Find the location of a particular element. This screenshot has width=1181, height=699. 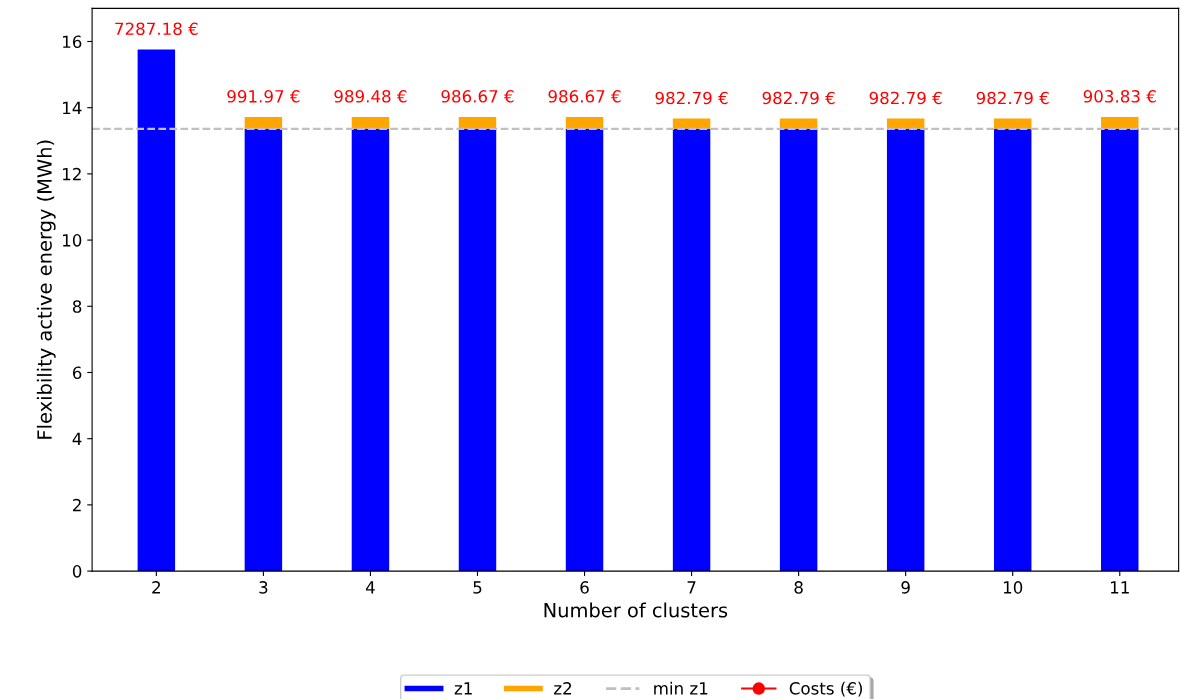

annotation: 989.48 € is located at coordinates (370, 96).